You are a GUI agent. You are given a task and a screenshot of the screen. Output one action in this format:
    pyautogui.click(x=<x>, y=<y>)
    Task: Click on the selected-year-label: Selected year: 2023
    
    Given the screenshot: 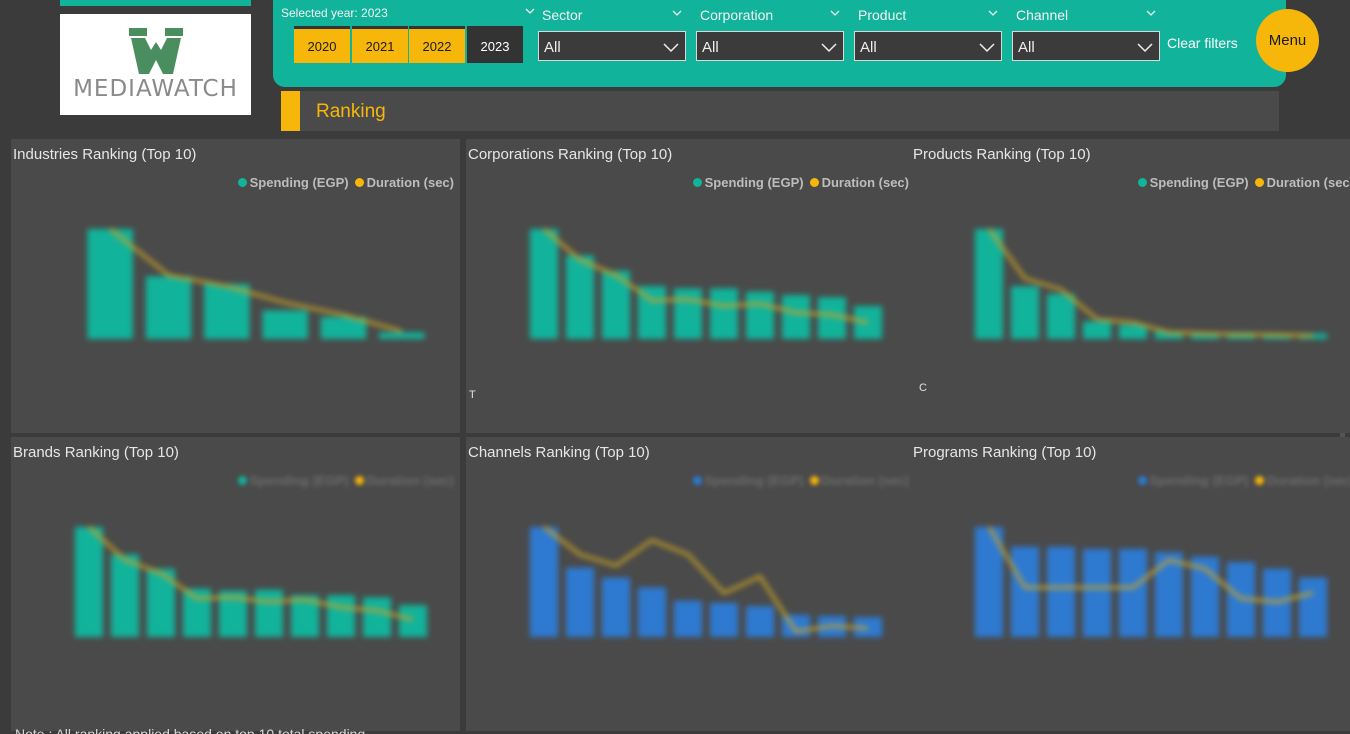 What is the action you would take?
    pyautogui.click(x=334, y=13)
    